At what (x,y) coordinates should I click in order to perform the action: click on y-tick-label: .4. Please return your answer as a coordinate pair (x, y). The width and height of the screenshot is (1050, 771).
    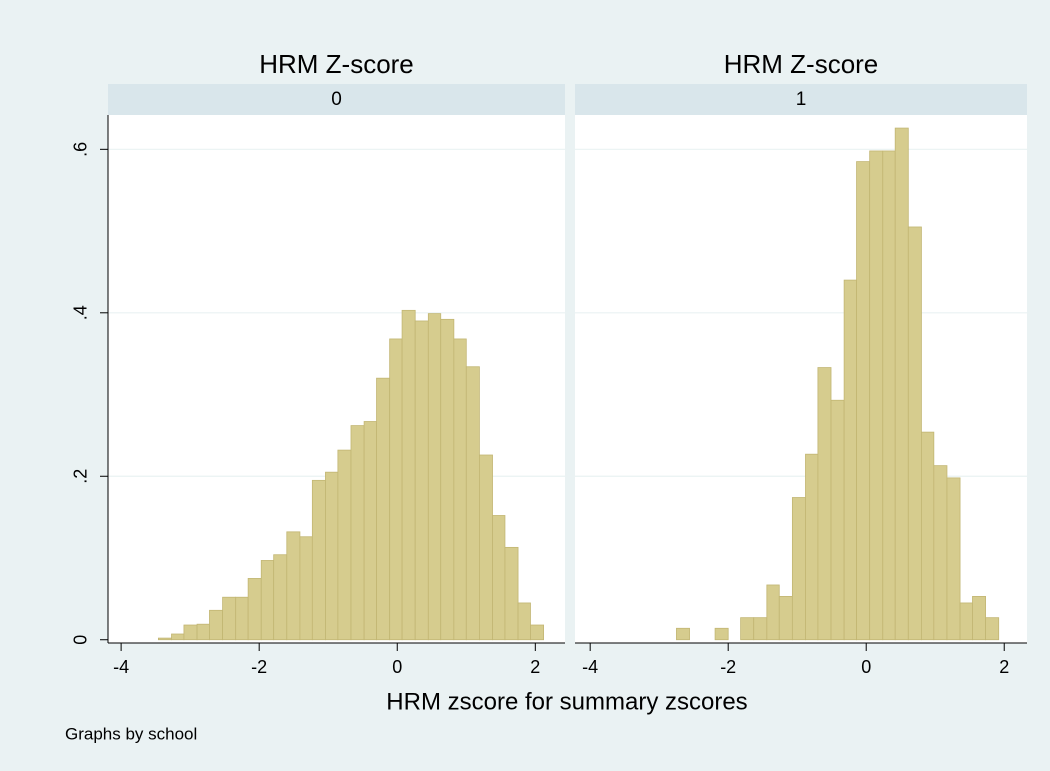
    Looking at the image, I should click on (81, 312).